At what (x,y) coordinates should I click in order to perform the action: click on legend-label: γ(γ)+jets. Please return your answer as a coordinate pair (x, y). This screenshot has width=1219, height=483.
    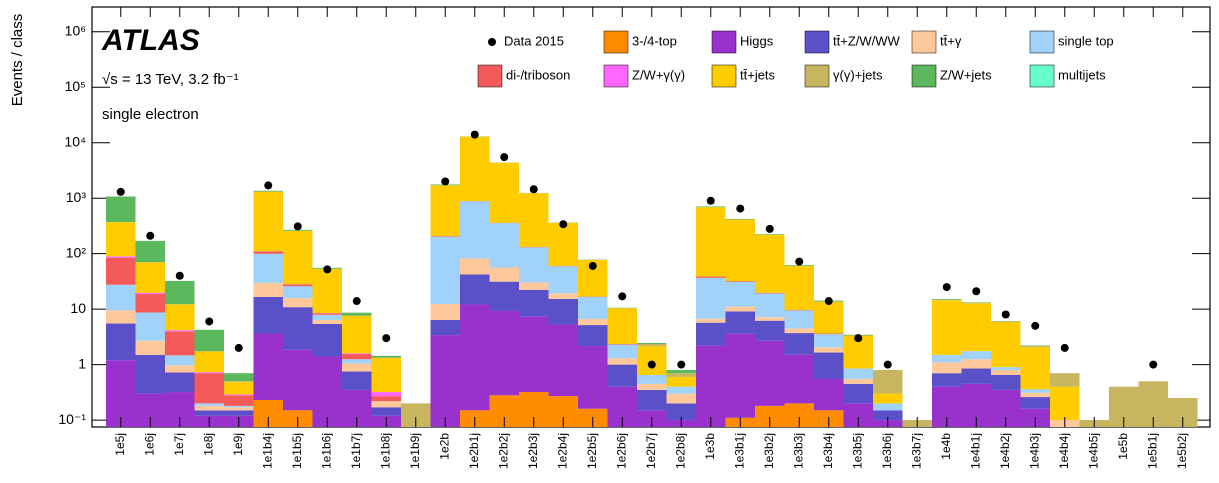
    Looking at the image, I should click on (858, 74).